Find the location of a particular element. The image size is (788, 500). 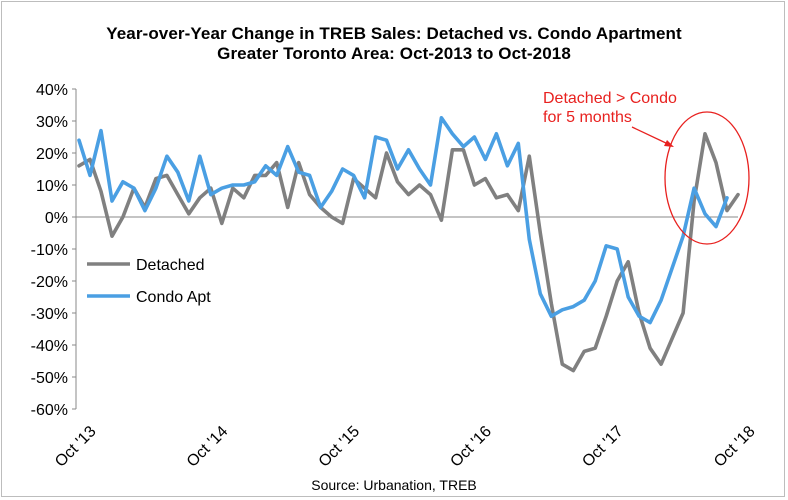

y-tick-label: -60% is located at coordinates (49, 410).